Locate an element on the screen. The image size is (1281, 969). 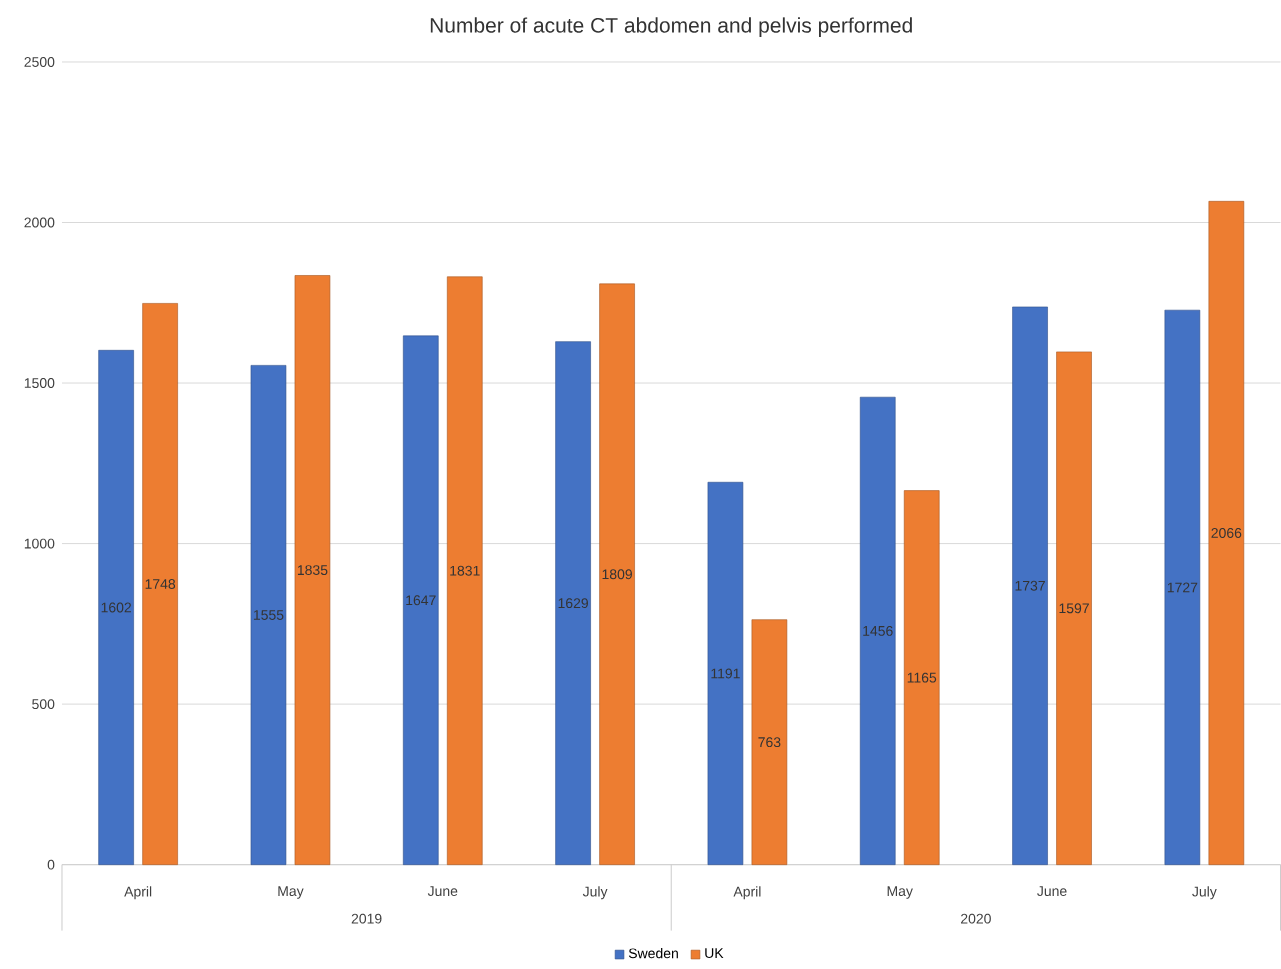
data-label: 1456 is located at coordinates (878, 630).